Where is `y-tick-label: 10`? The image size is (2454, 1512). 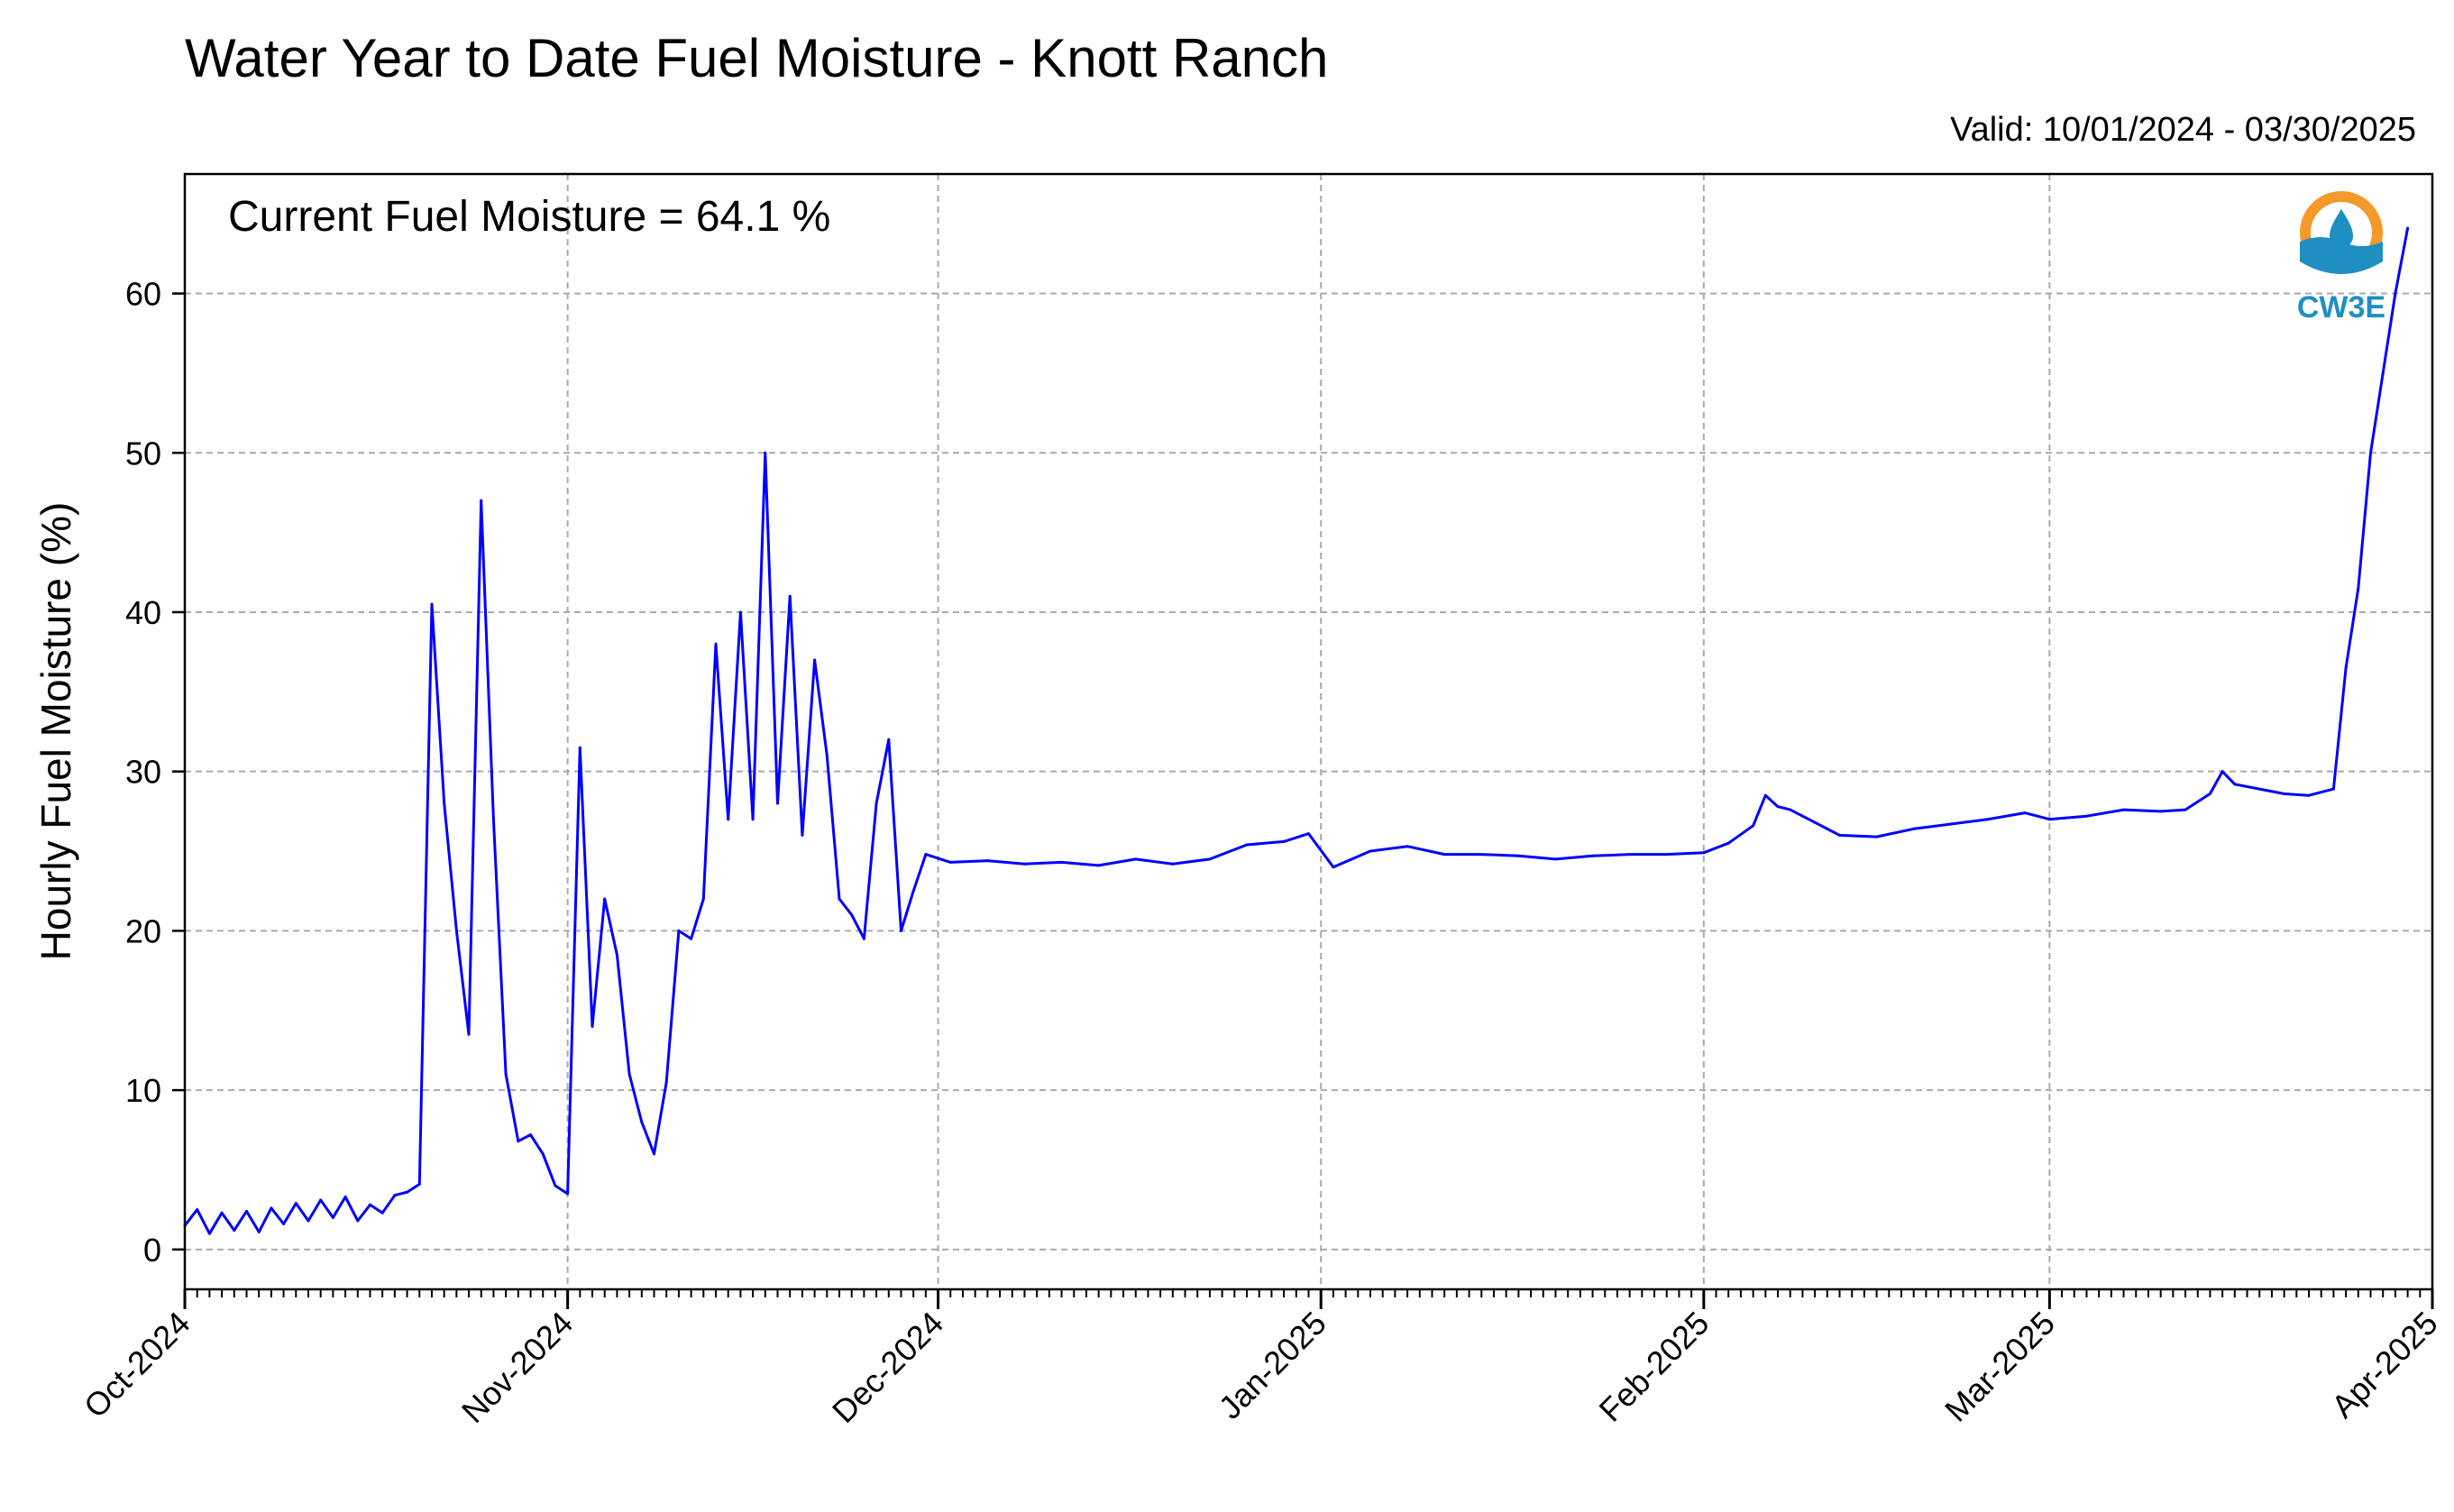 y-tick-label: 10 is located at coordinates (143, 1090).